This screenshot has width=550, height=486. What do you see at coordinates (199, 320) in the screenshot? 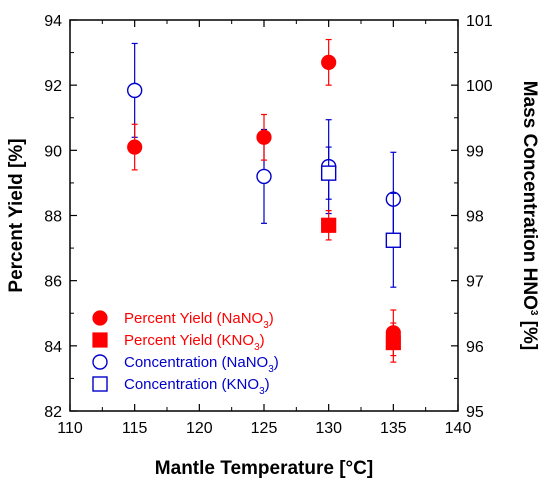
I see `legend-label: Percent Yield (NaNO3)` at bounding box center [199, 320].